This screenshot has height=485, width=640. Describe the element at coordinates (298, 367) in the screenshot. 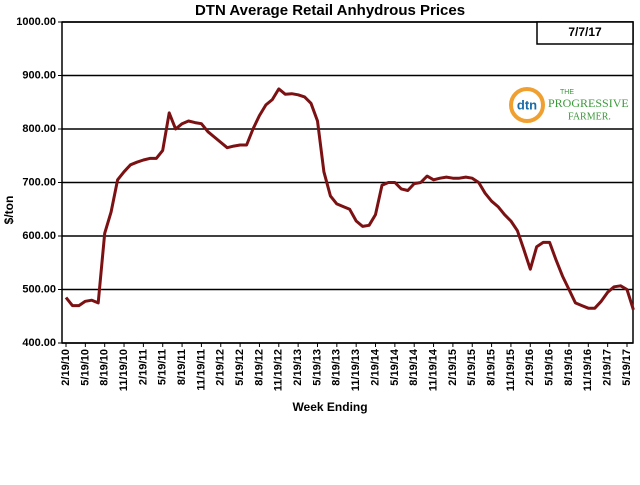

I see `x-tick-label: 2/19/13` at that location.